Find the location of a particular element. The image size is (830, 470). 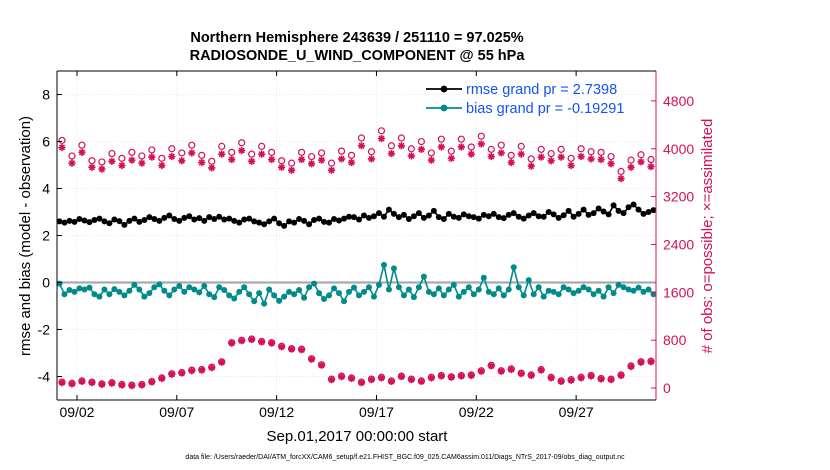

x-tick-label: 09/27 is located at coordinates (576, 412).